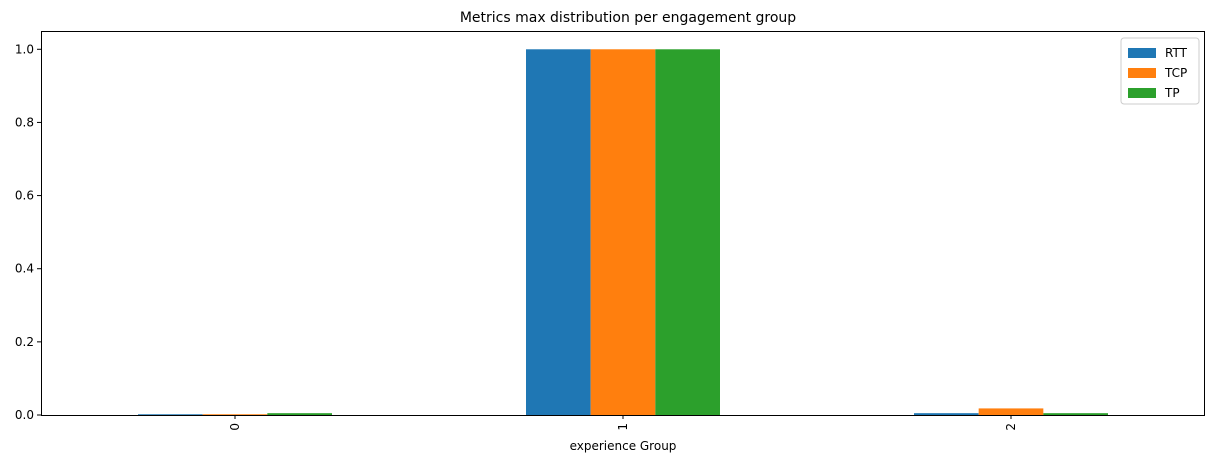  What do you see at coordinates (24, 49) in the screenshot?
I see `y-tick-label: 1.0` at bounding box center [24, 49].